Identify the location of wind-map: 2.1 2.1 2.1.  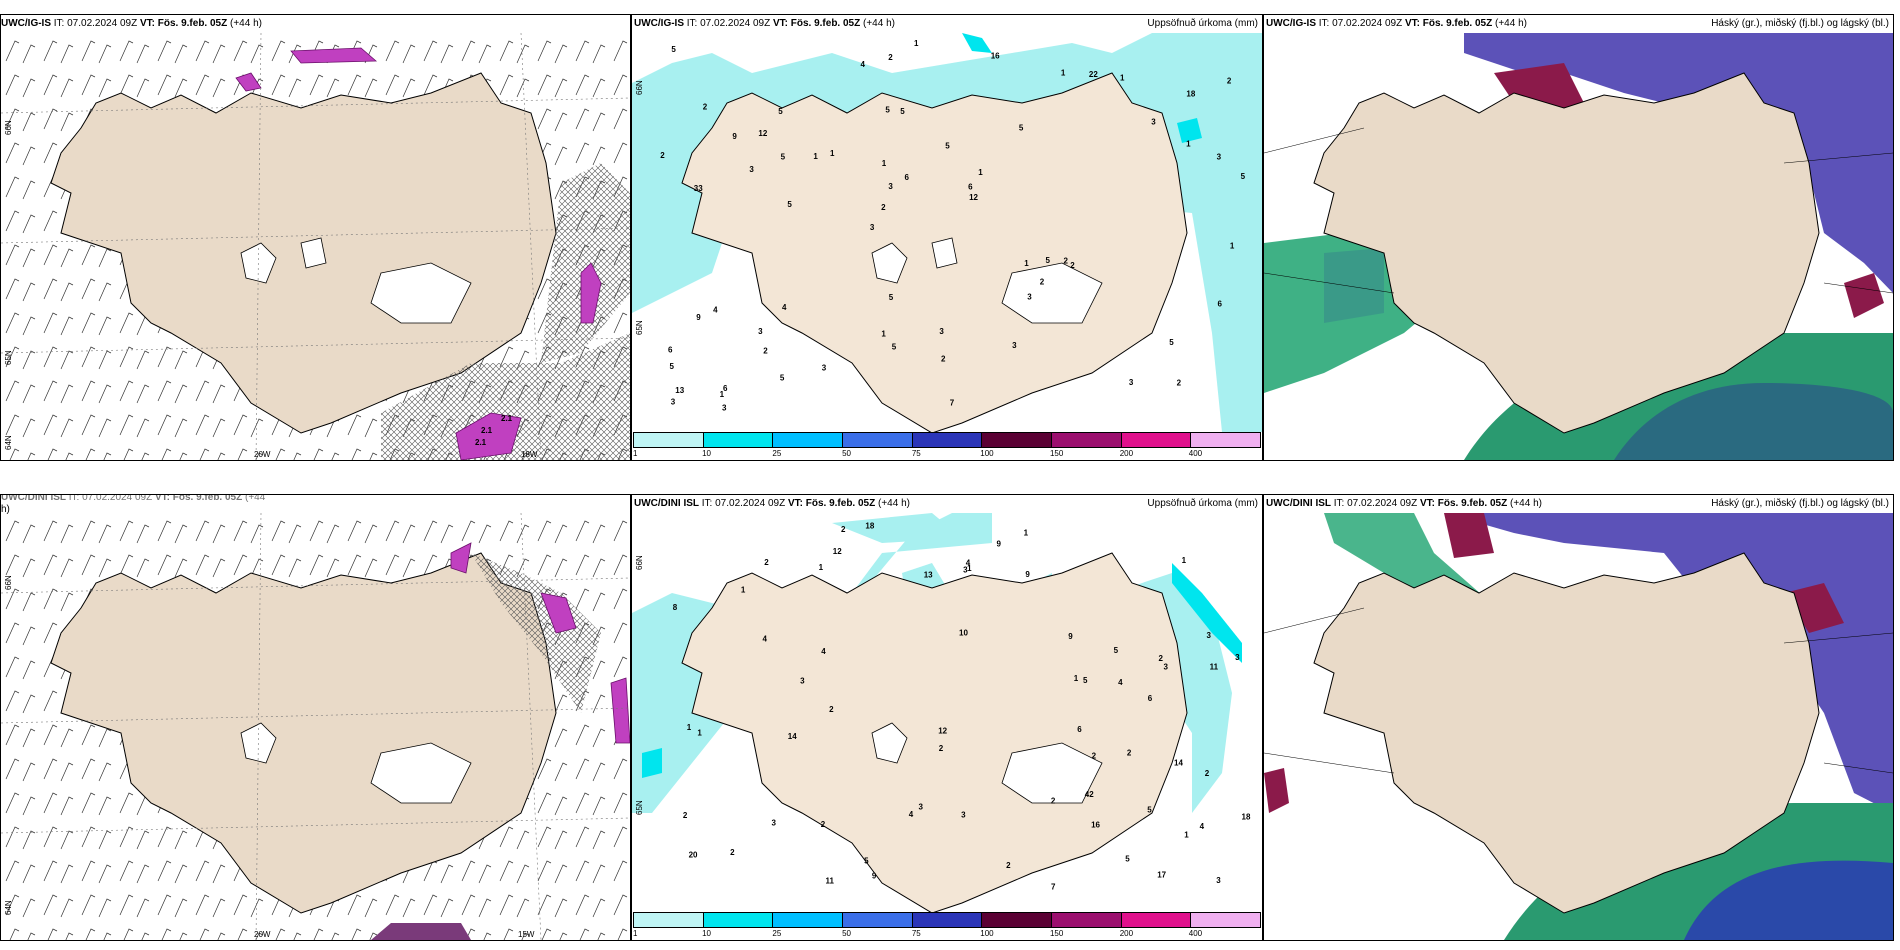
(315, 246).